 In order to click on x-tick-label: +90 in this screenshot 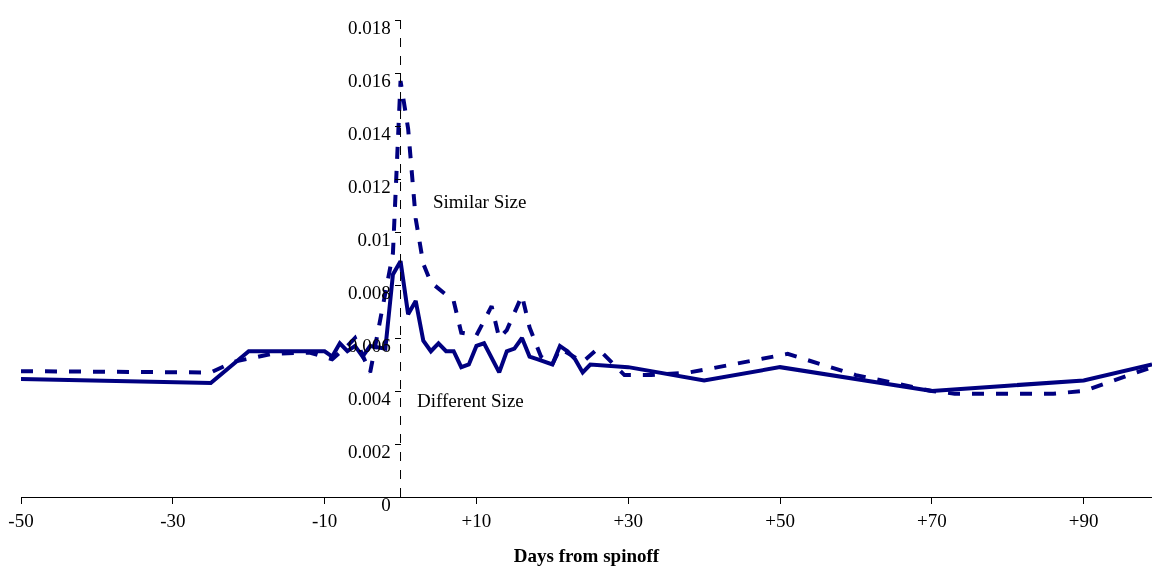, I will do `click(1083, 520)`.